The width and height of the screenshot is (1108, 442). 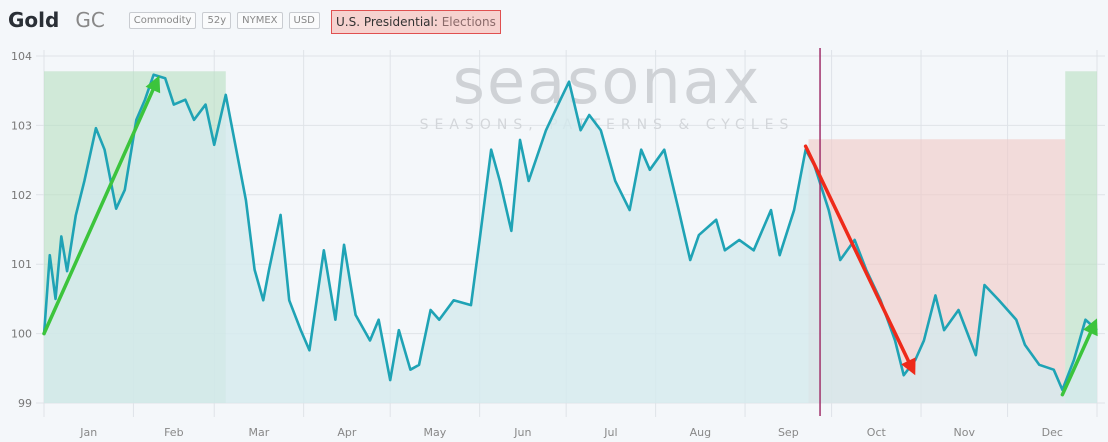 I want to click on y-tick-label: 101, so click(x=21, y=264).